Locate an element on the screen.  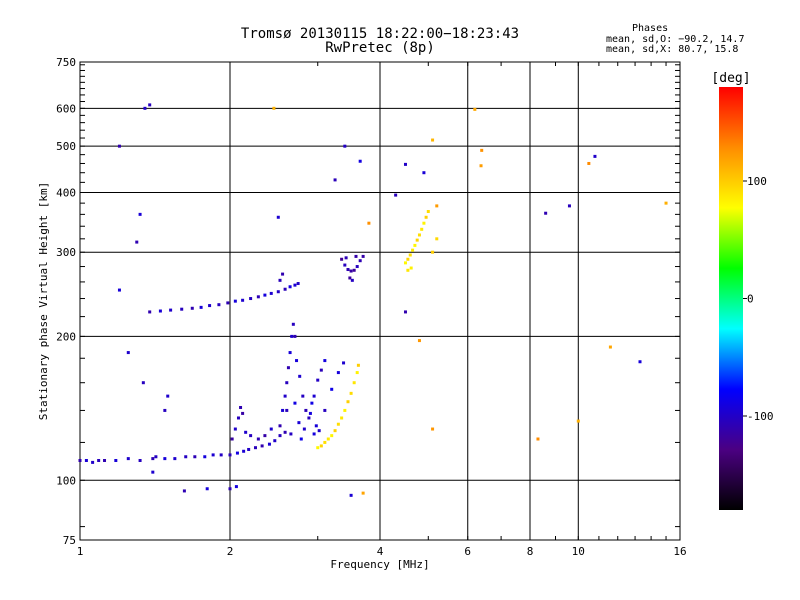
trace-es-cusp is located at coordinates (302, 375).